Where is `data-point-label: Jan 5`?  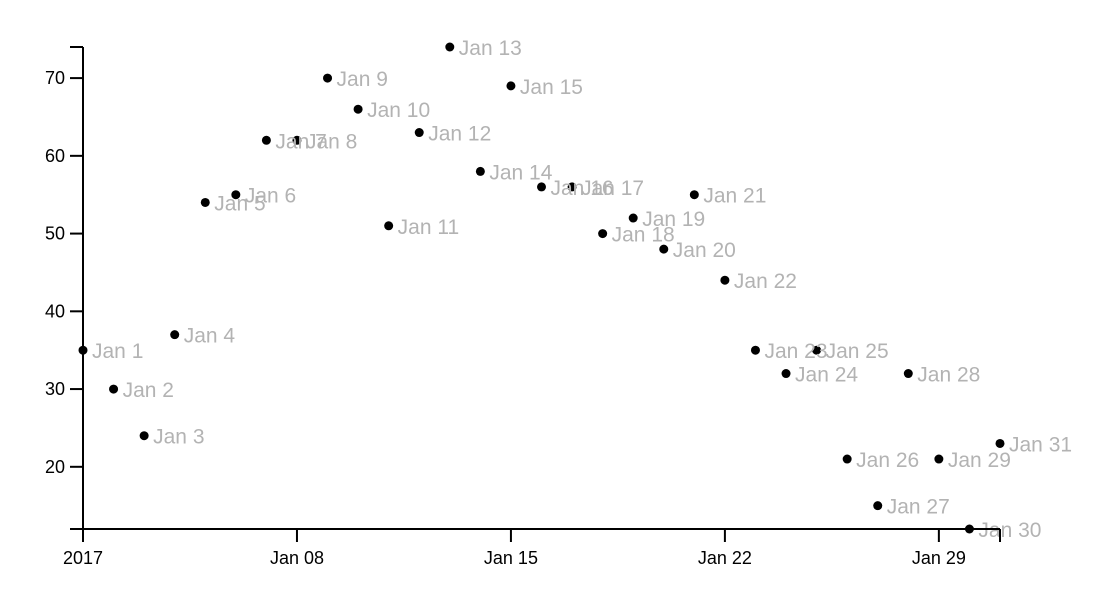 data-point-label: Jan 5 is located at coordinates (239, 203).